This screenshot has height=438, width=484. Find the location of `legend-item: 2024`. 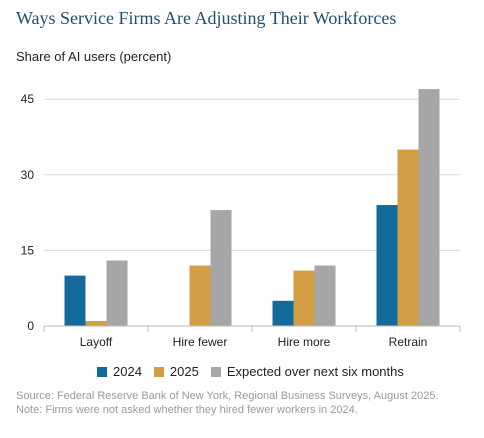

legend-item: 2024 is located at coordinates (119, 371).